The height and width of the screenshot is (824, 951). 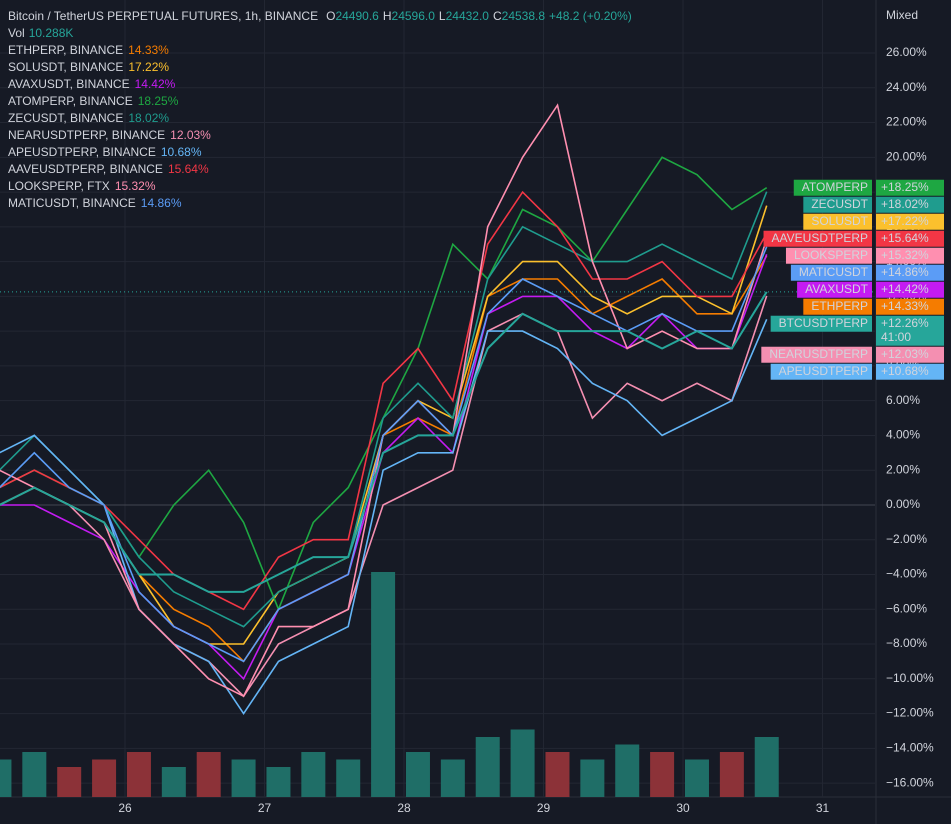 What do you see at coordinates (831, 255) in the screenshot?
I see `tag-name: LOOKSPERP` at bounding box center [831, 255].